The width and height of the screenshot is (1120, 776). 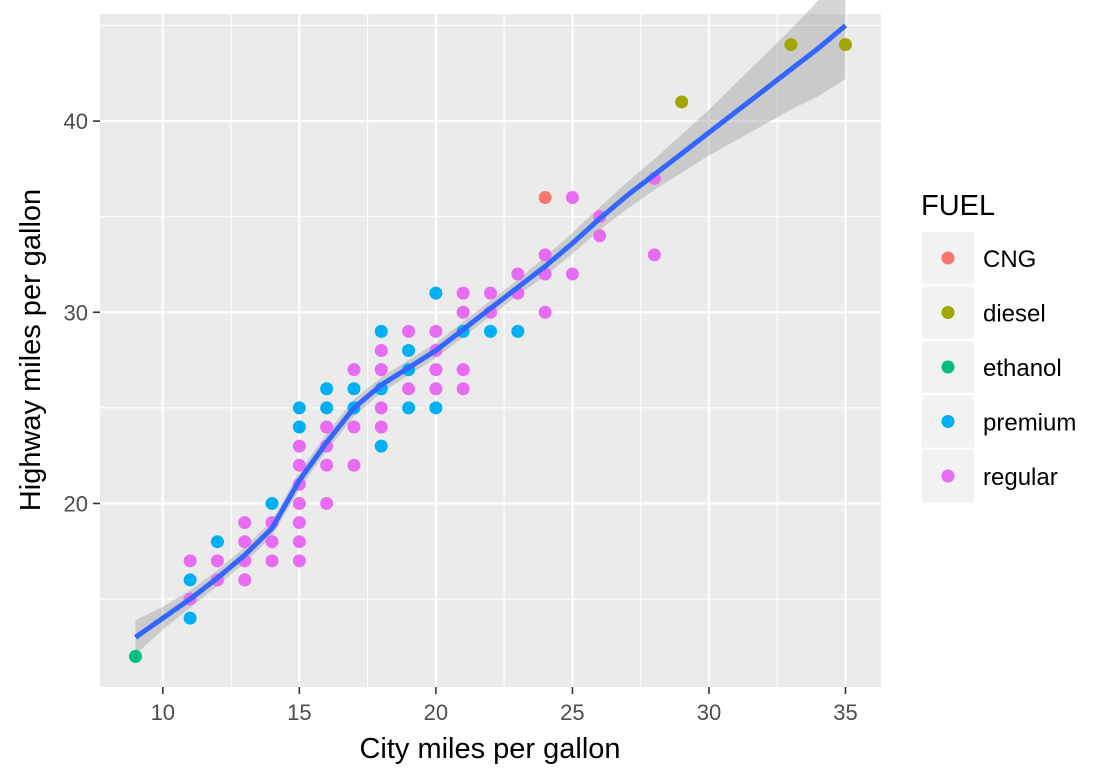 What do you see at coordinates (845, 712) in the screenshot?
I see `x-tick-label: 35` at bounding box center [845, 712].